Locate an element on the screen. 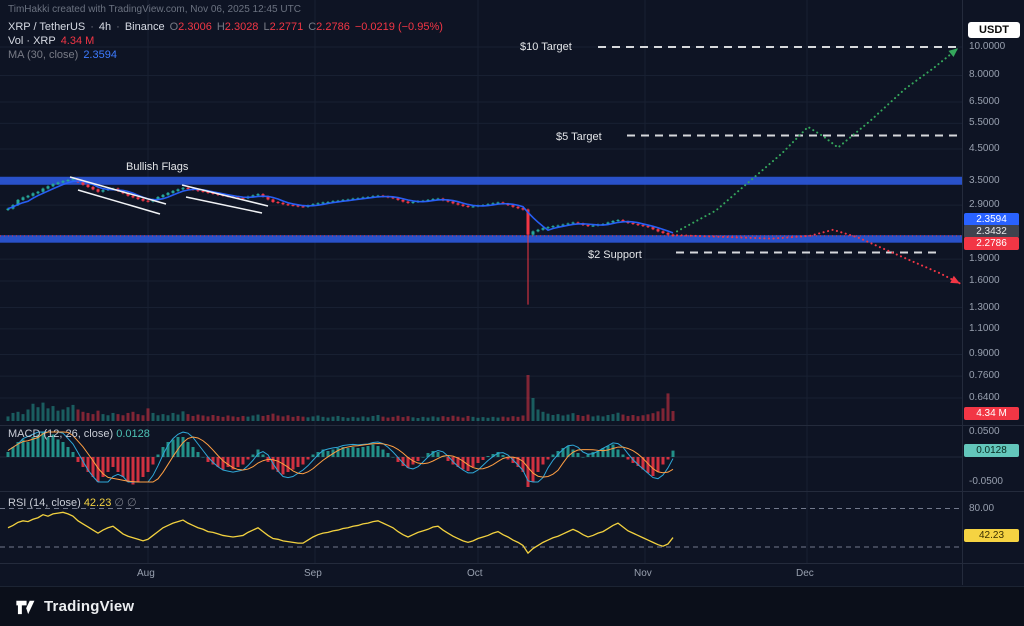  volume-value: 4.34 M is located at coordinates (77, 41).